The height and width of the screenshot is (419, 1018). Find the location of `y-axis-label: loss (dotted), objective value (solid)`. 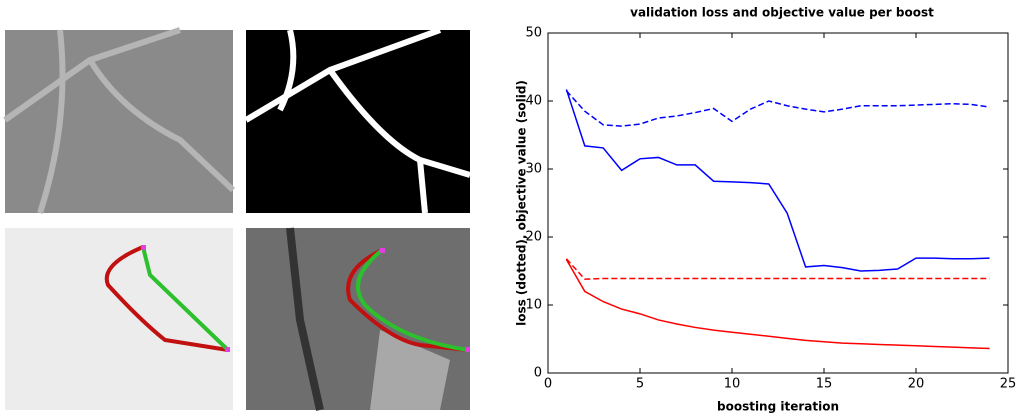

y-axis-label: loss (dotted), objective value (solid) is located at coordinates (522, 203).